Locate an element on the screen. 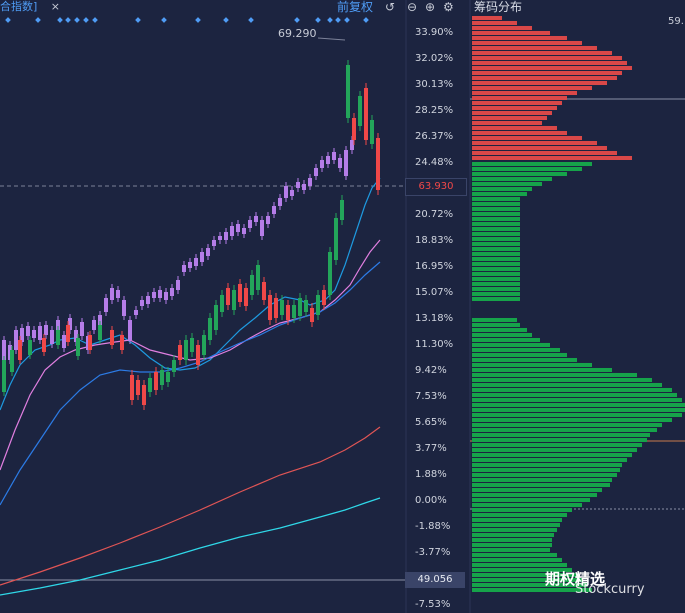 Image resolution: width=685 pixels, height=613 pixels. settings-icon: ⚙ is located at coordinates (448, 7).